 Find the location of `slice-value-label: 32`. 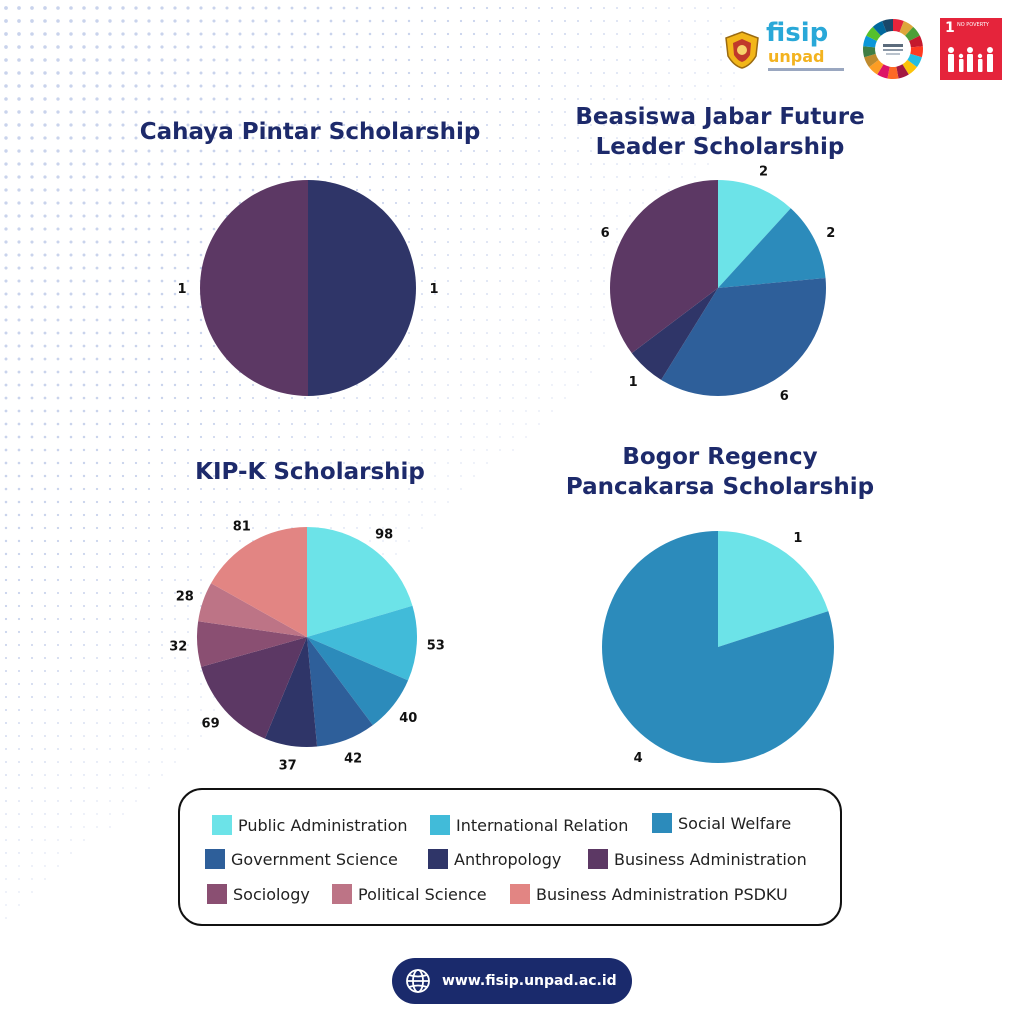

slice-value-label: 32 is located at coordinates (178, 646).